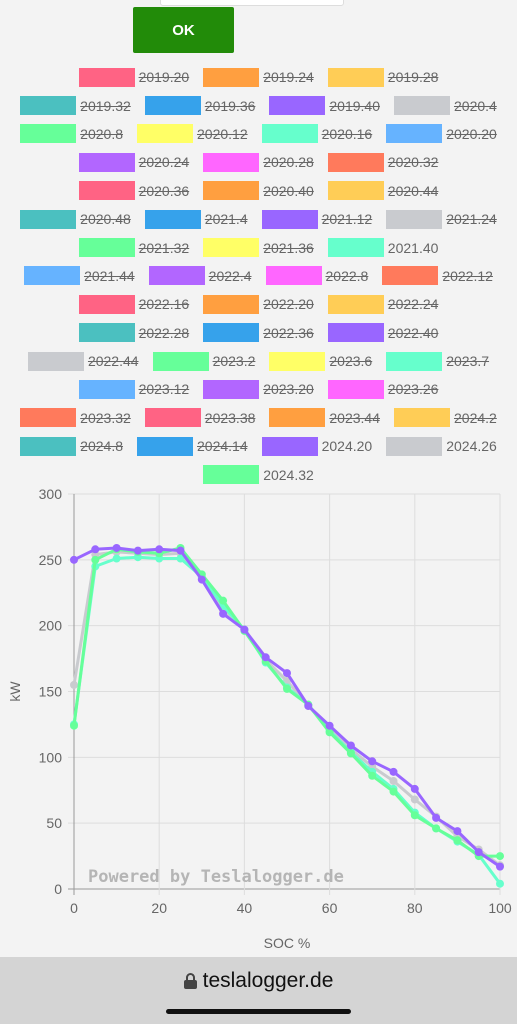  I want to click on legend-item-2021-24: 2021.24, so click(441, 219).